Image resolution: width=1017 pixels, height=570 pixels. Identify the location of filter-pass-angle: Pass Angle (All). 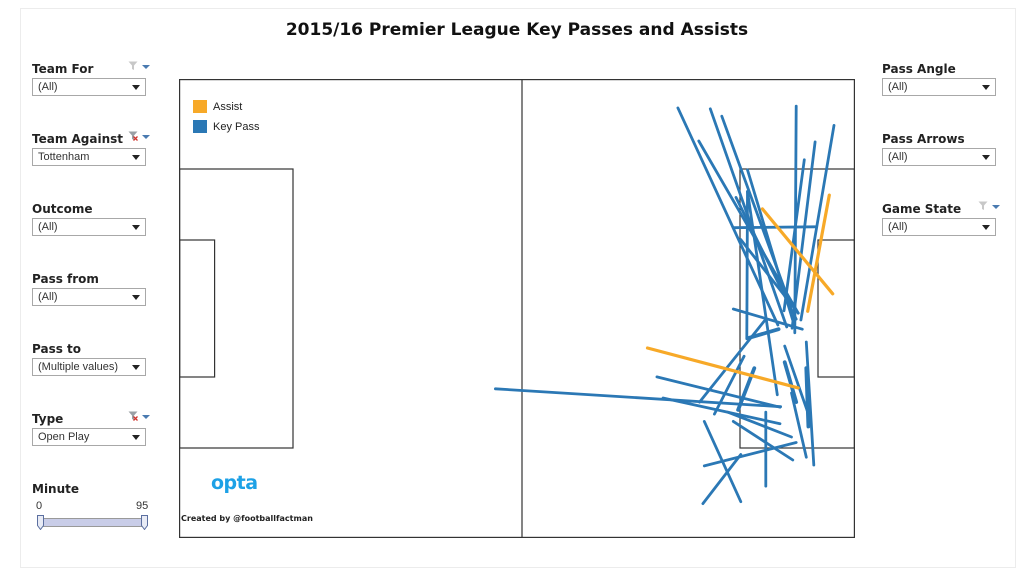
(941, 78).